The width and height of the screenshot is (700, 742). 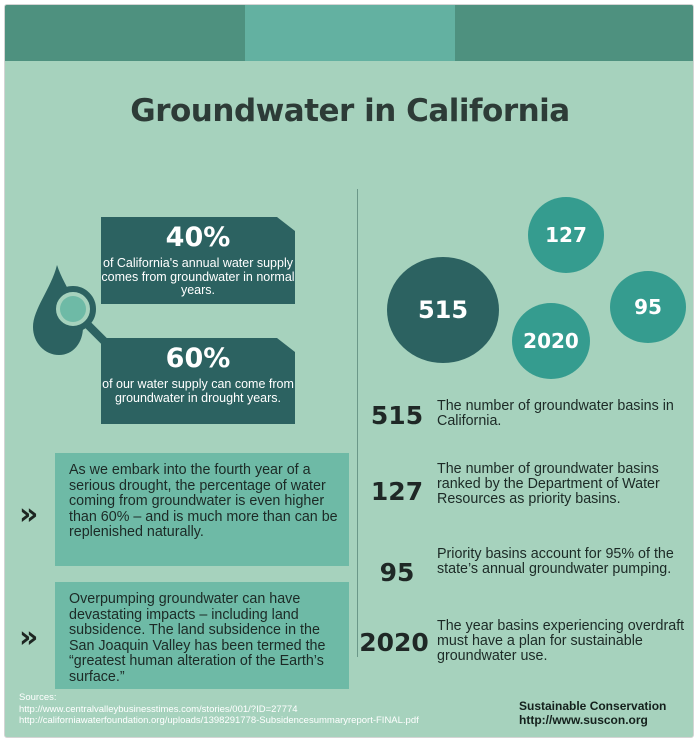 What do you see at coordinates (350, 33) in the screenshot?
I see `header-band-middle` at bounding box center [350, 33].